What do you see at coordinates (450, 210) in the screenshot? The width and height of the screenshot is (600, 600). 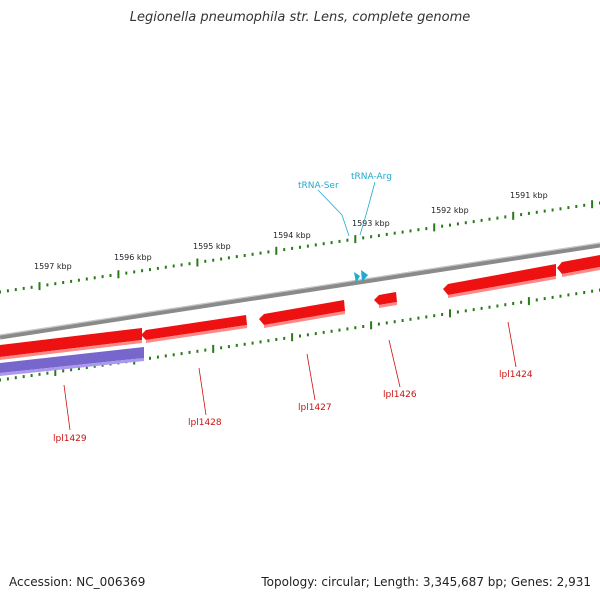 I see `ruler-label: 1592 kbp` at bounding box center [450, 210].